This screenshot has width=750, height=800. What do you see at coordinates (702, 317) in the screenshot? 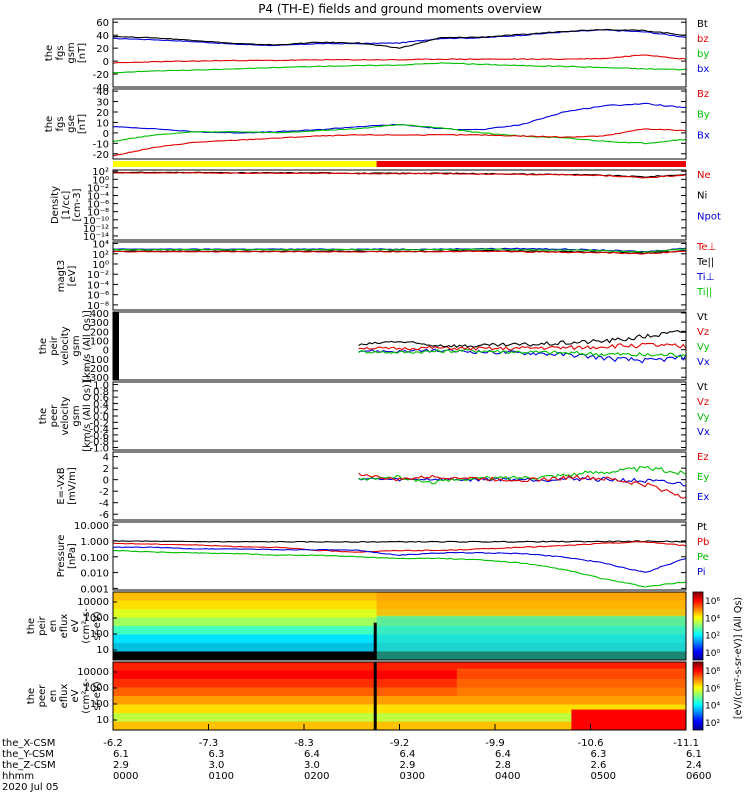
I see `legend-entry: Vt` at bounding box center [702, 317].